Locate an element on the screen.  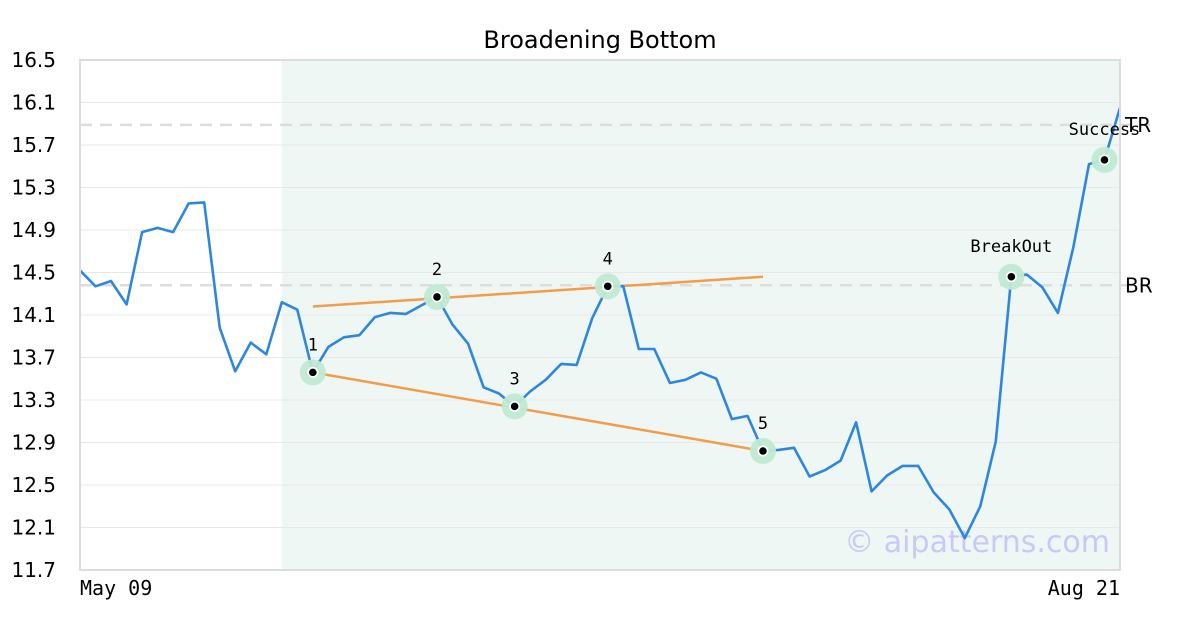
pattern-point-label: 3 is located at coordinates (515, 379).